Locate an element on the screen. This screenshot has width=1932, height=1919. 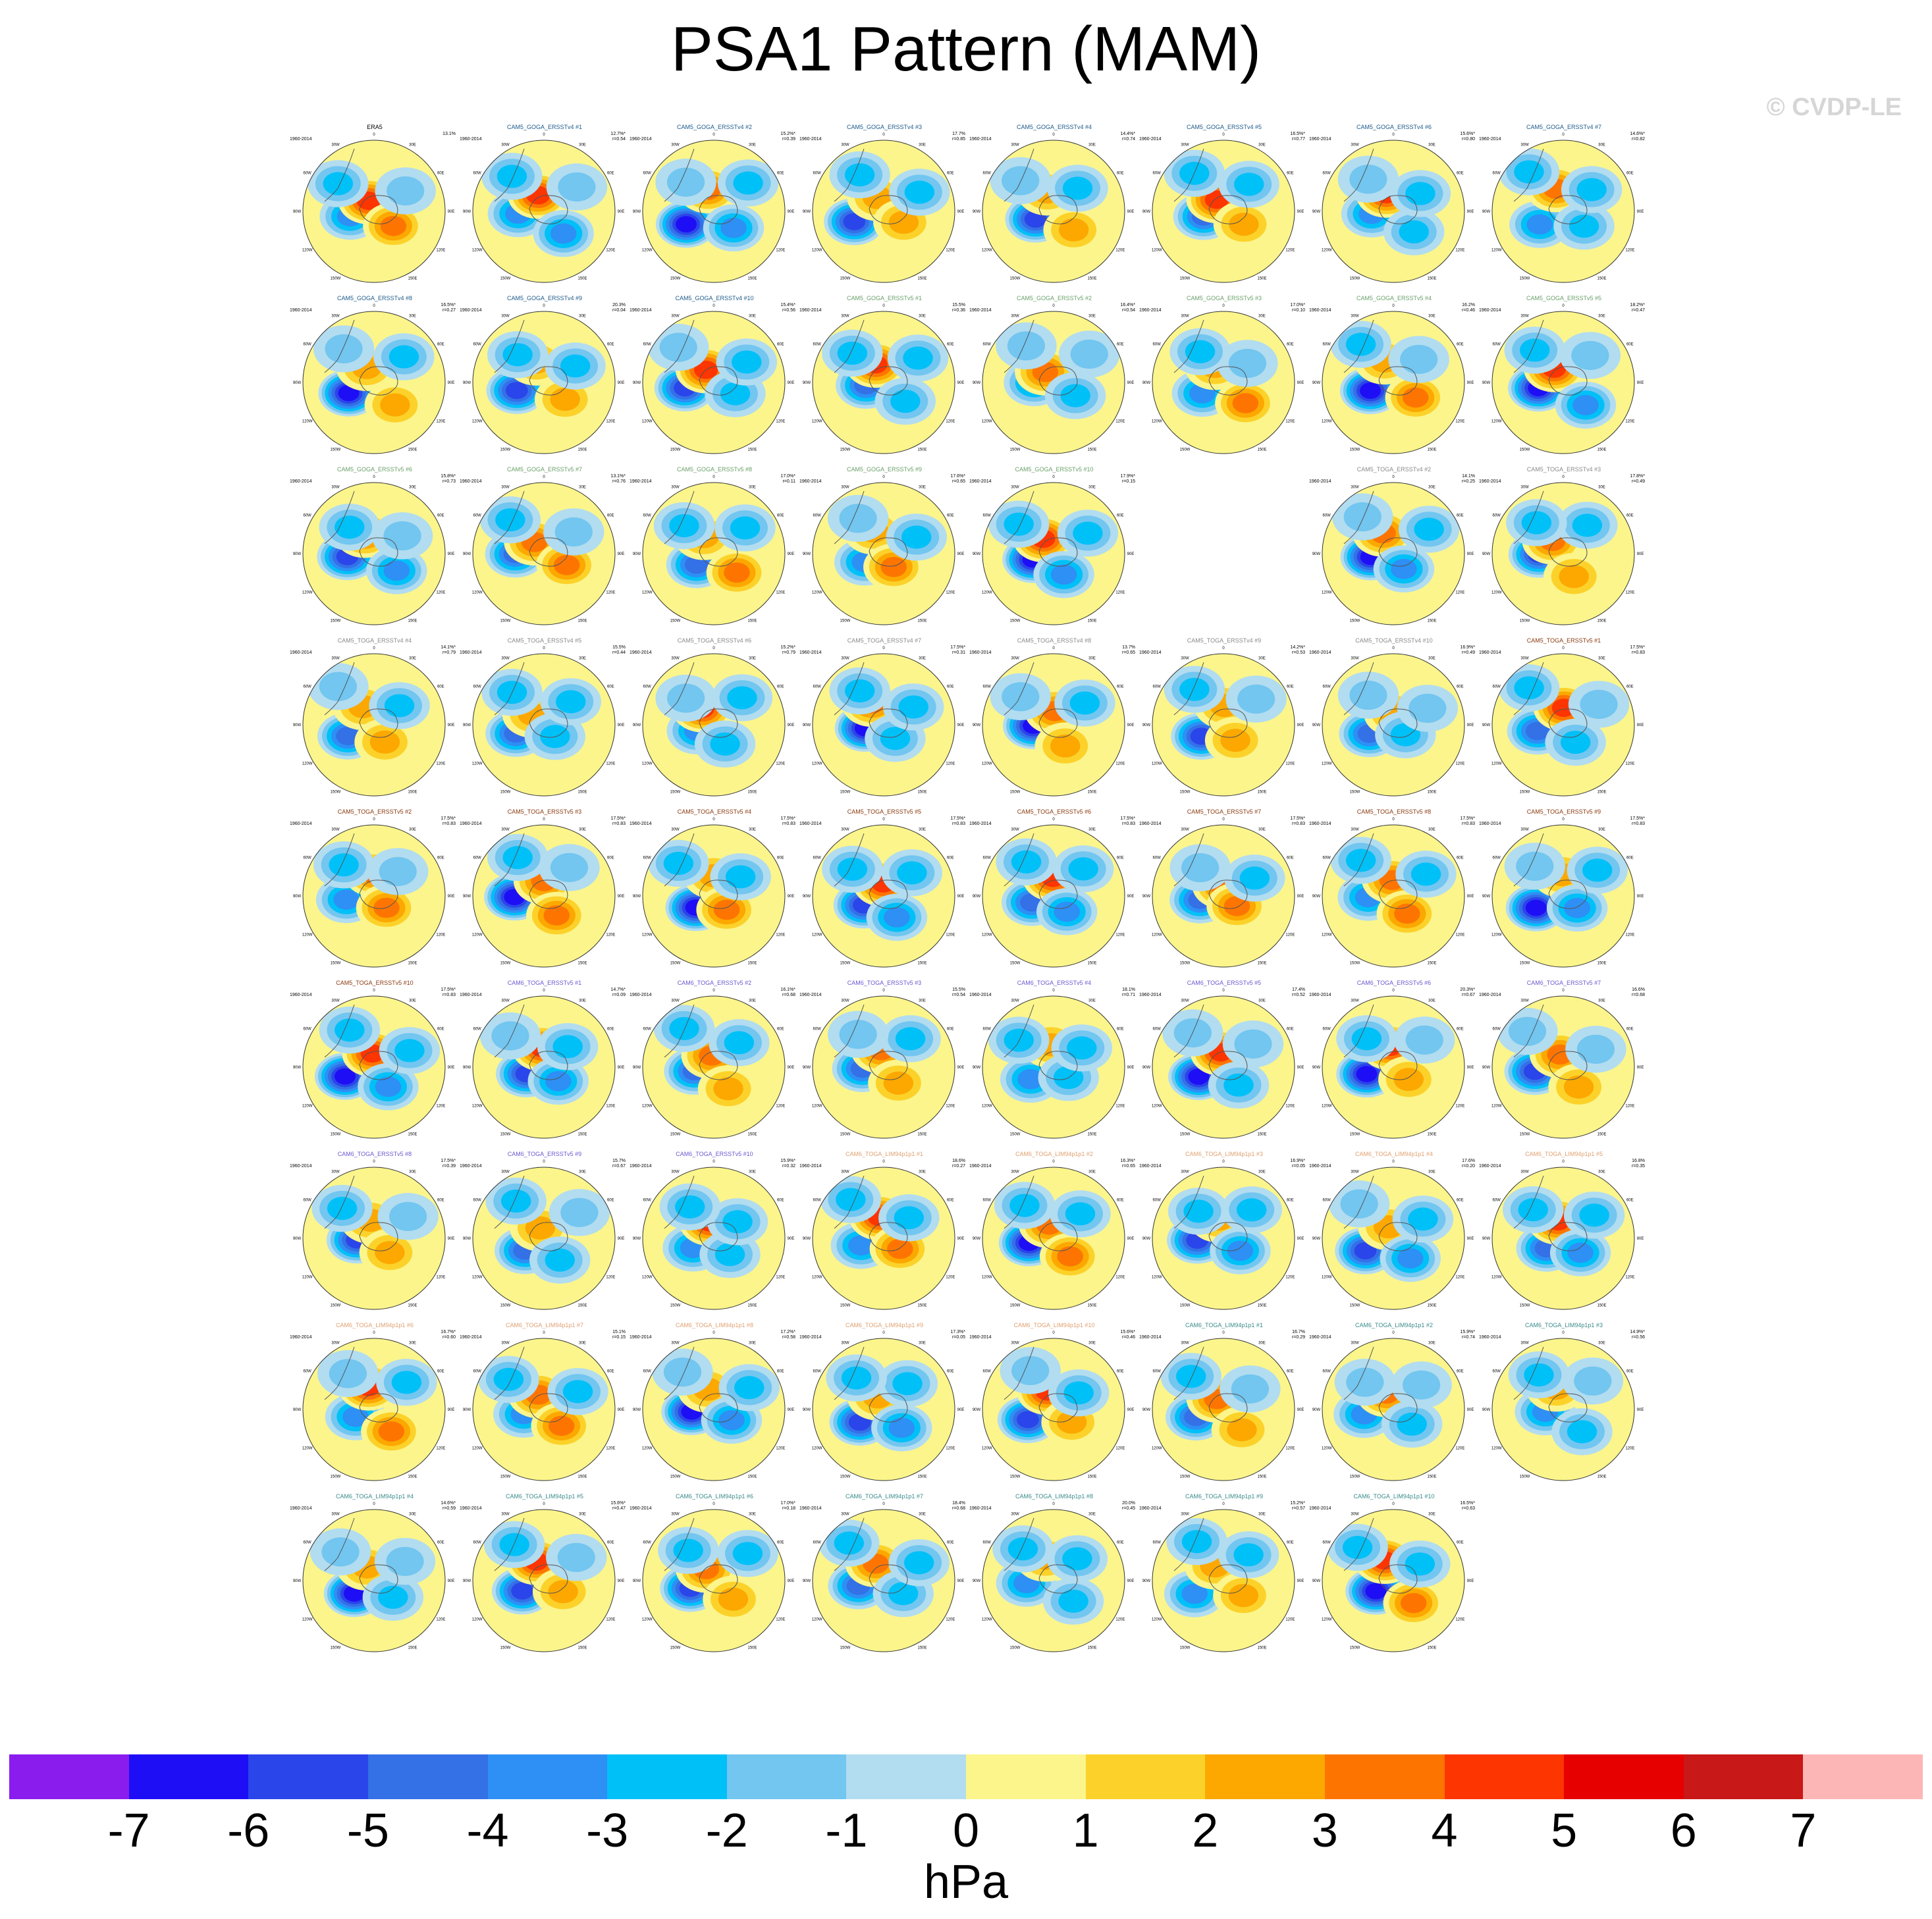
panel-variance-explained: 15.7% is located at coordinates (619, 1161).